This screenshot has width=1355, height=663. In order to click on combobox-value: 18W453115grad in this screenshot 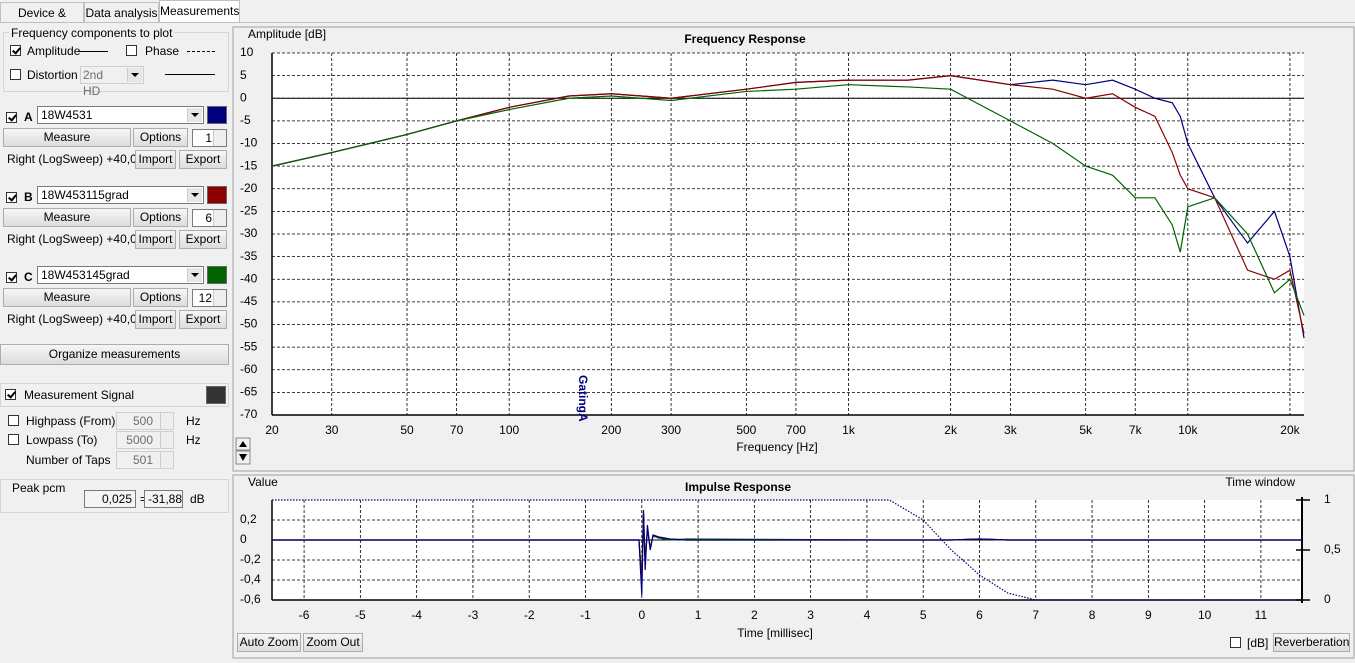, I will do `click(85, 195)`.